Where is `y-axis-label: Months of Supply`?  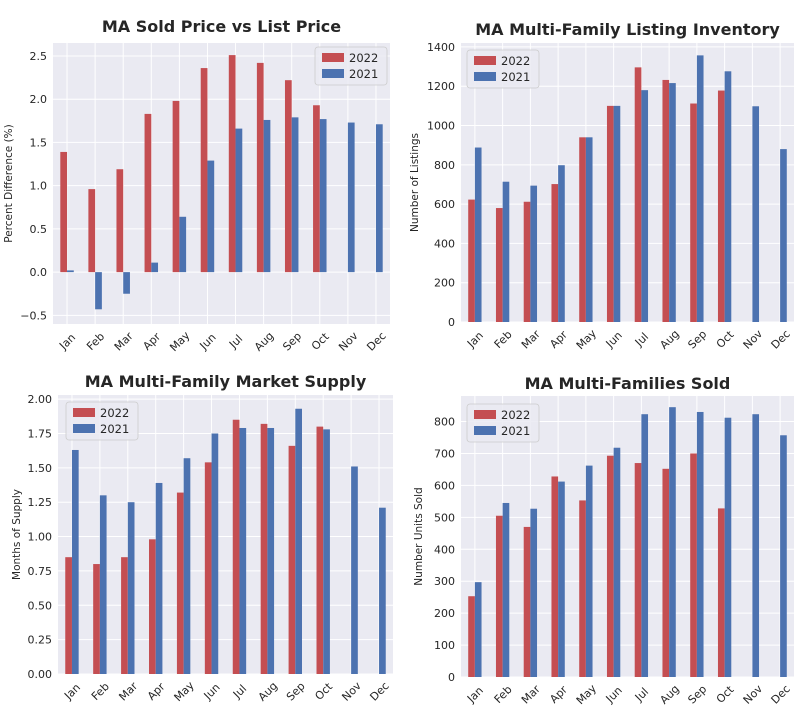
y-axis-label: Months of Supply is located at coordinates (17, 534).